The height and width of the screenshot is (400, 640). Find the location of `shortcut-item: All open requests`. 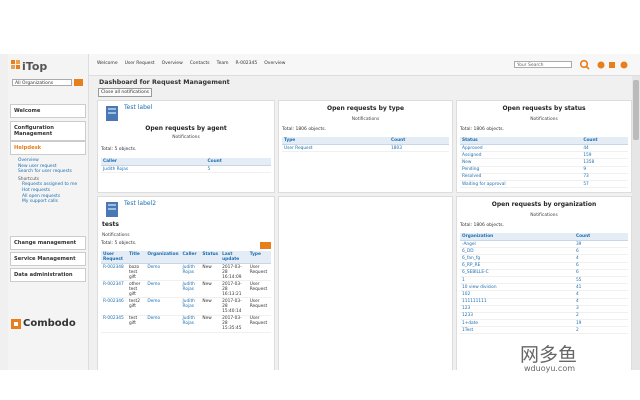

shortcut-item: All open requests is located at coordinates (41, 196).